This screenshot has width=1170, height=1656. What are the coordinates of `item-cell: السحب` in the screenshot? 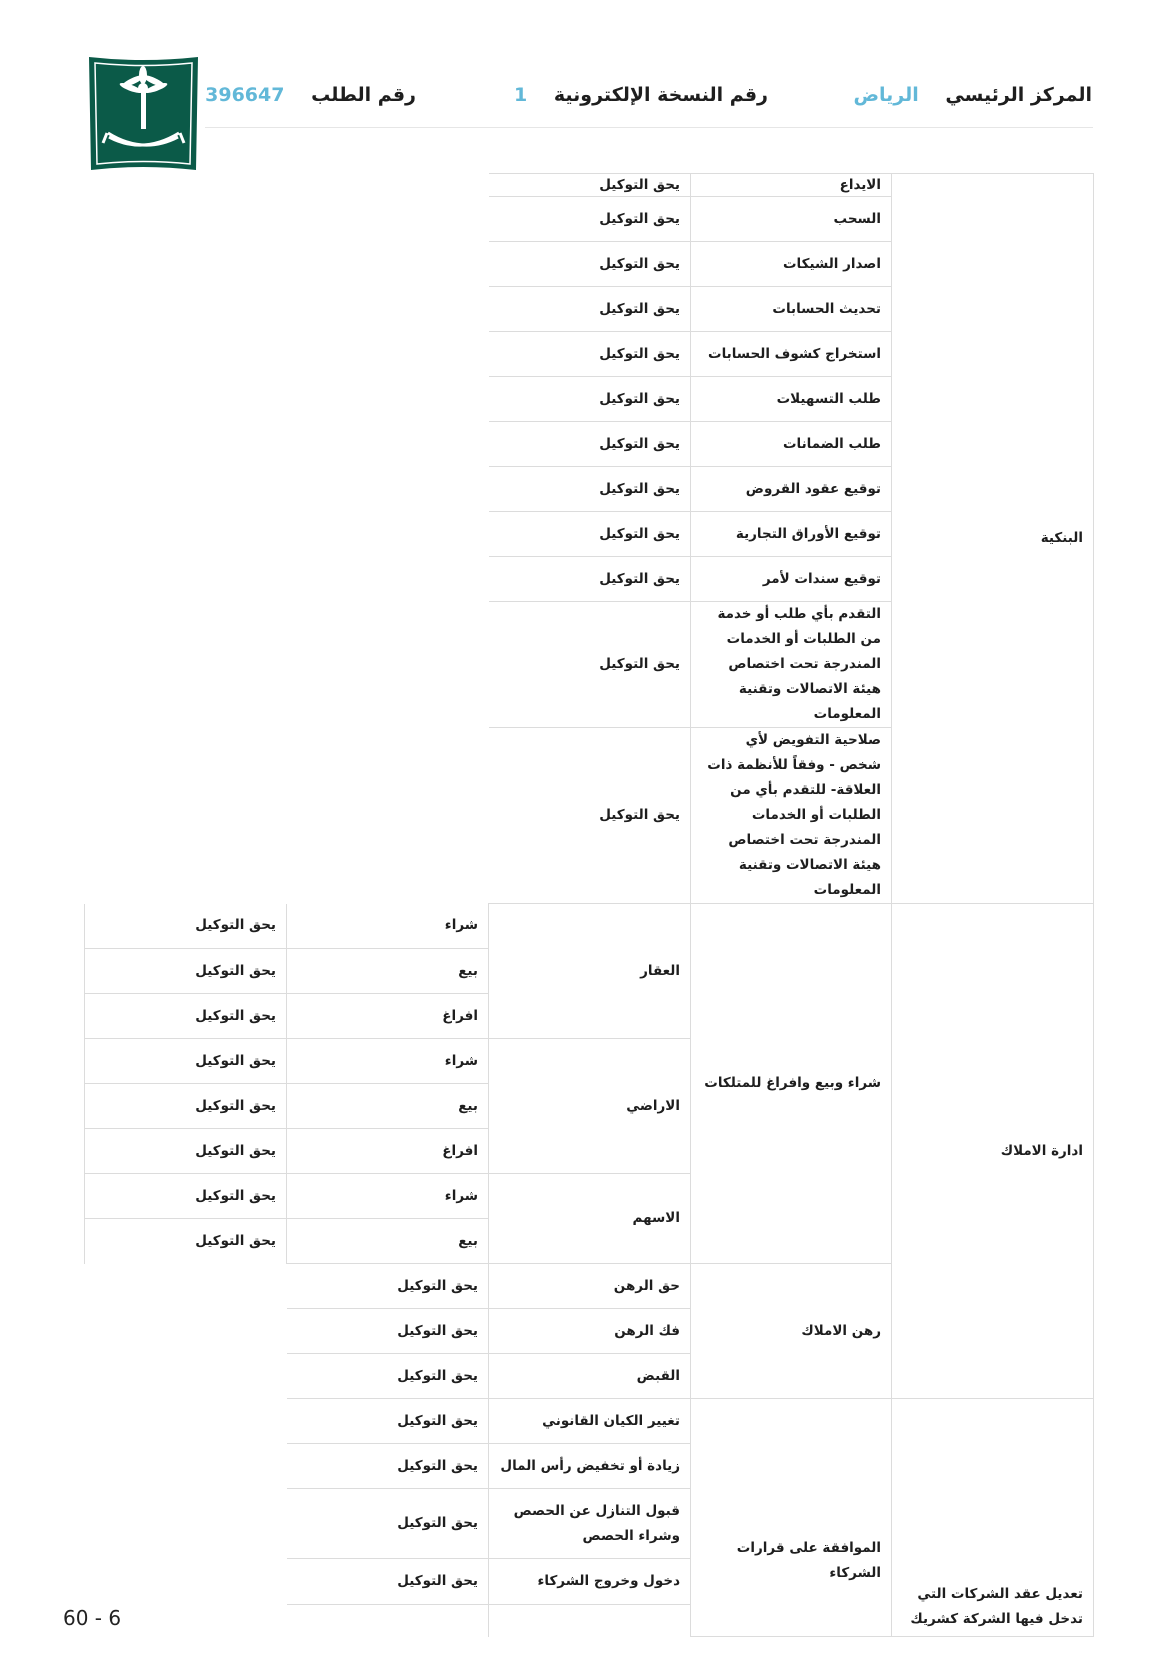 It's located at (791, 219).